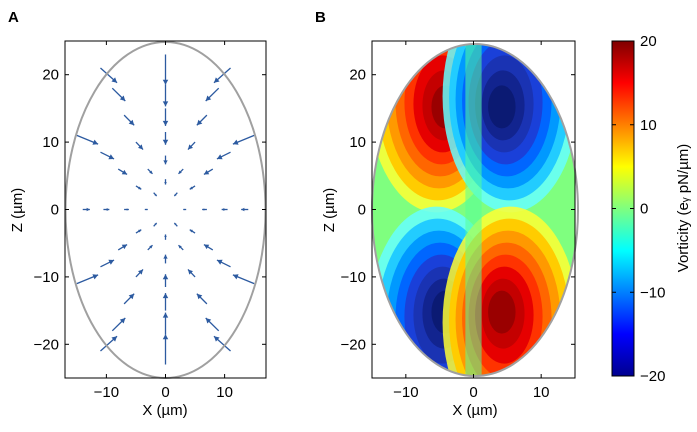 The image size is (697, 432). What do you see at coordinates (652, 376) in the screenshot?
I see `colorbar-tick-label: −20` at bounding box center [652, 376].